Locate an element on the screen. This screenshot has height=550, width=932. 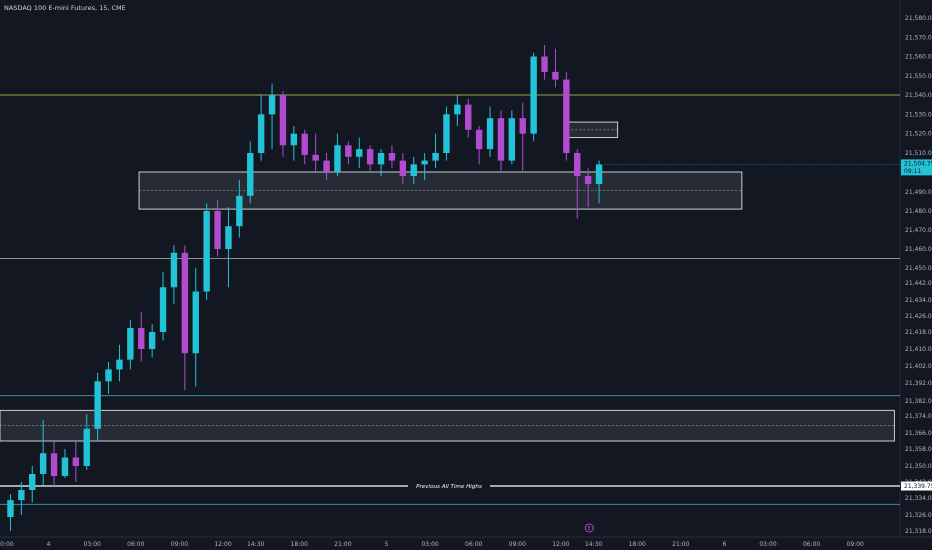
y-tick-label: 21,392.00 is located at coordinates (918, 383).